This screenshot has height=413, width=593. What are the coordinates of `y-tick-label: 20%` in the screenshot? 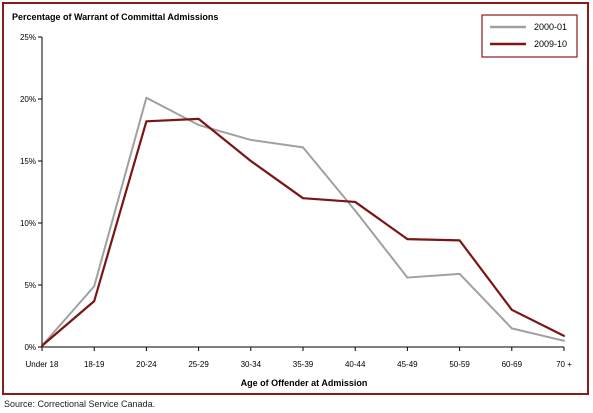 It's located at (28, 99).